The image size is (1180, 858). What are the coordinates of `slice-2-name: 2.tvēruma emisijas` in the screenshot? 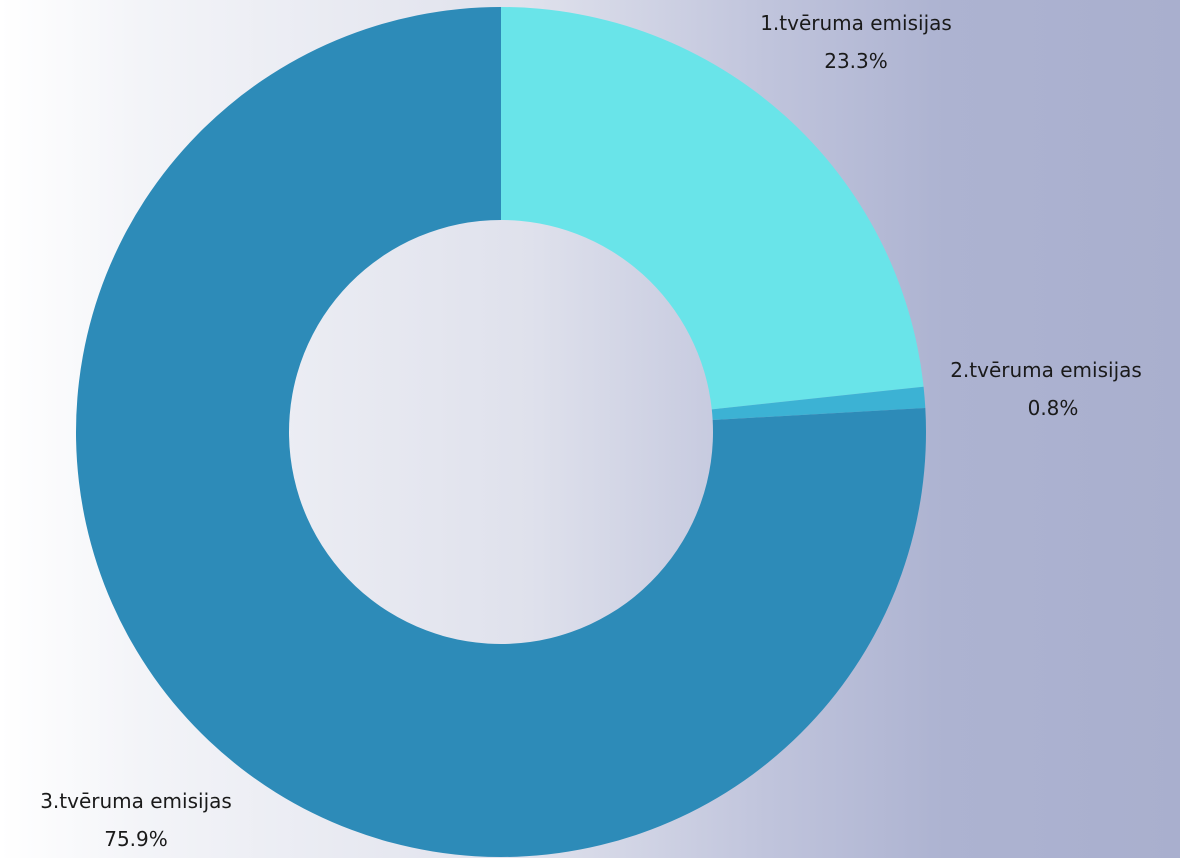 It's located at (1046, 370).